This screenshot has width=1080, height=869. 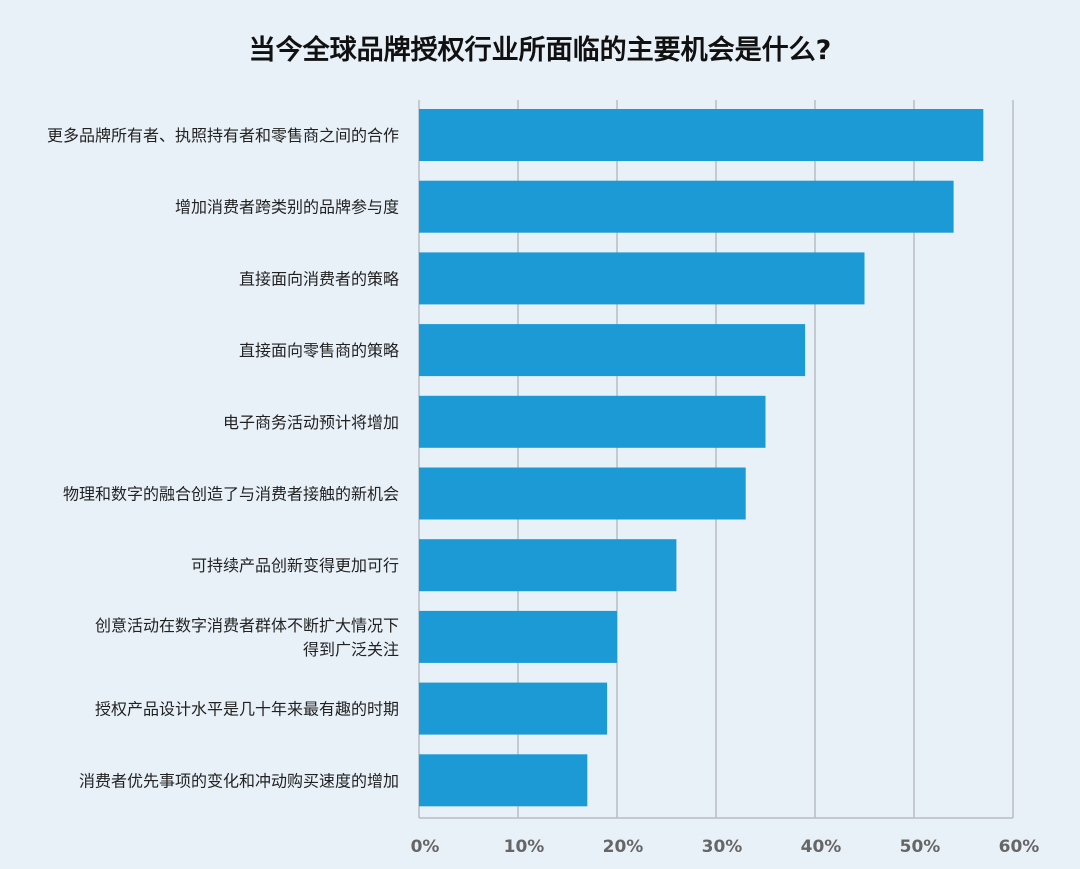 I want to click on category-label: 增加消费者跨类别的品牌参与度, so click(x=287, y=207).